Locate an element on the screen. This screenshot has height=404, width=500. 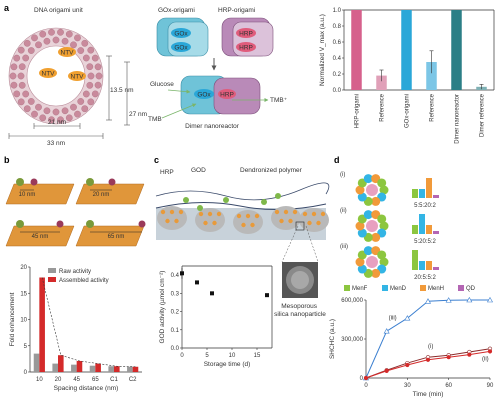
d-xtick-label: 30 is located at coordinates (407, 386).